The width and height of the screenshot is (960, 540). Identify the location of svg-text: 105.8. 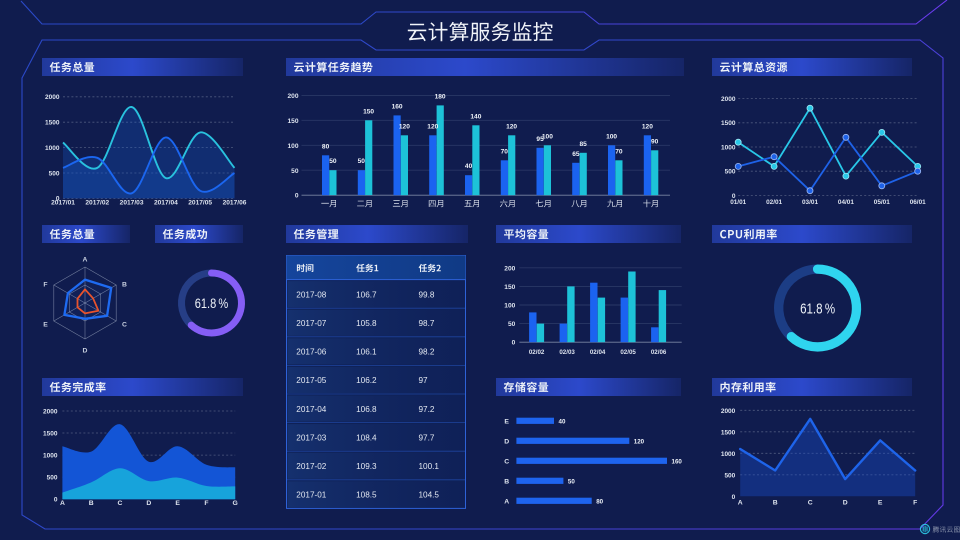
(366, 323).